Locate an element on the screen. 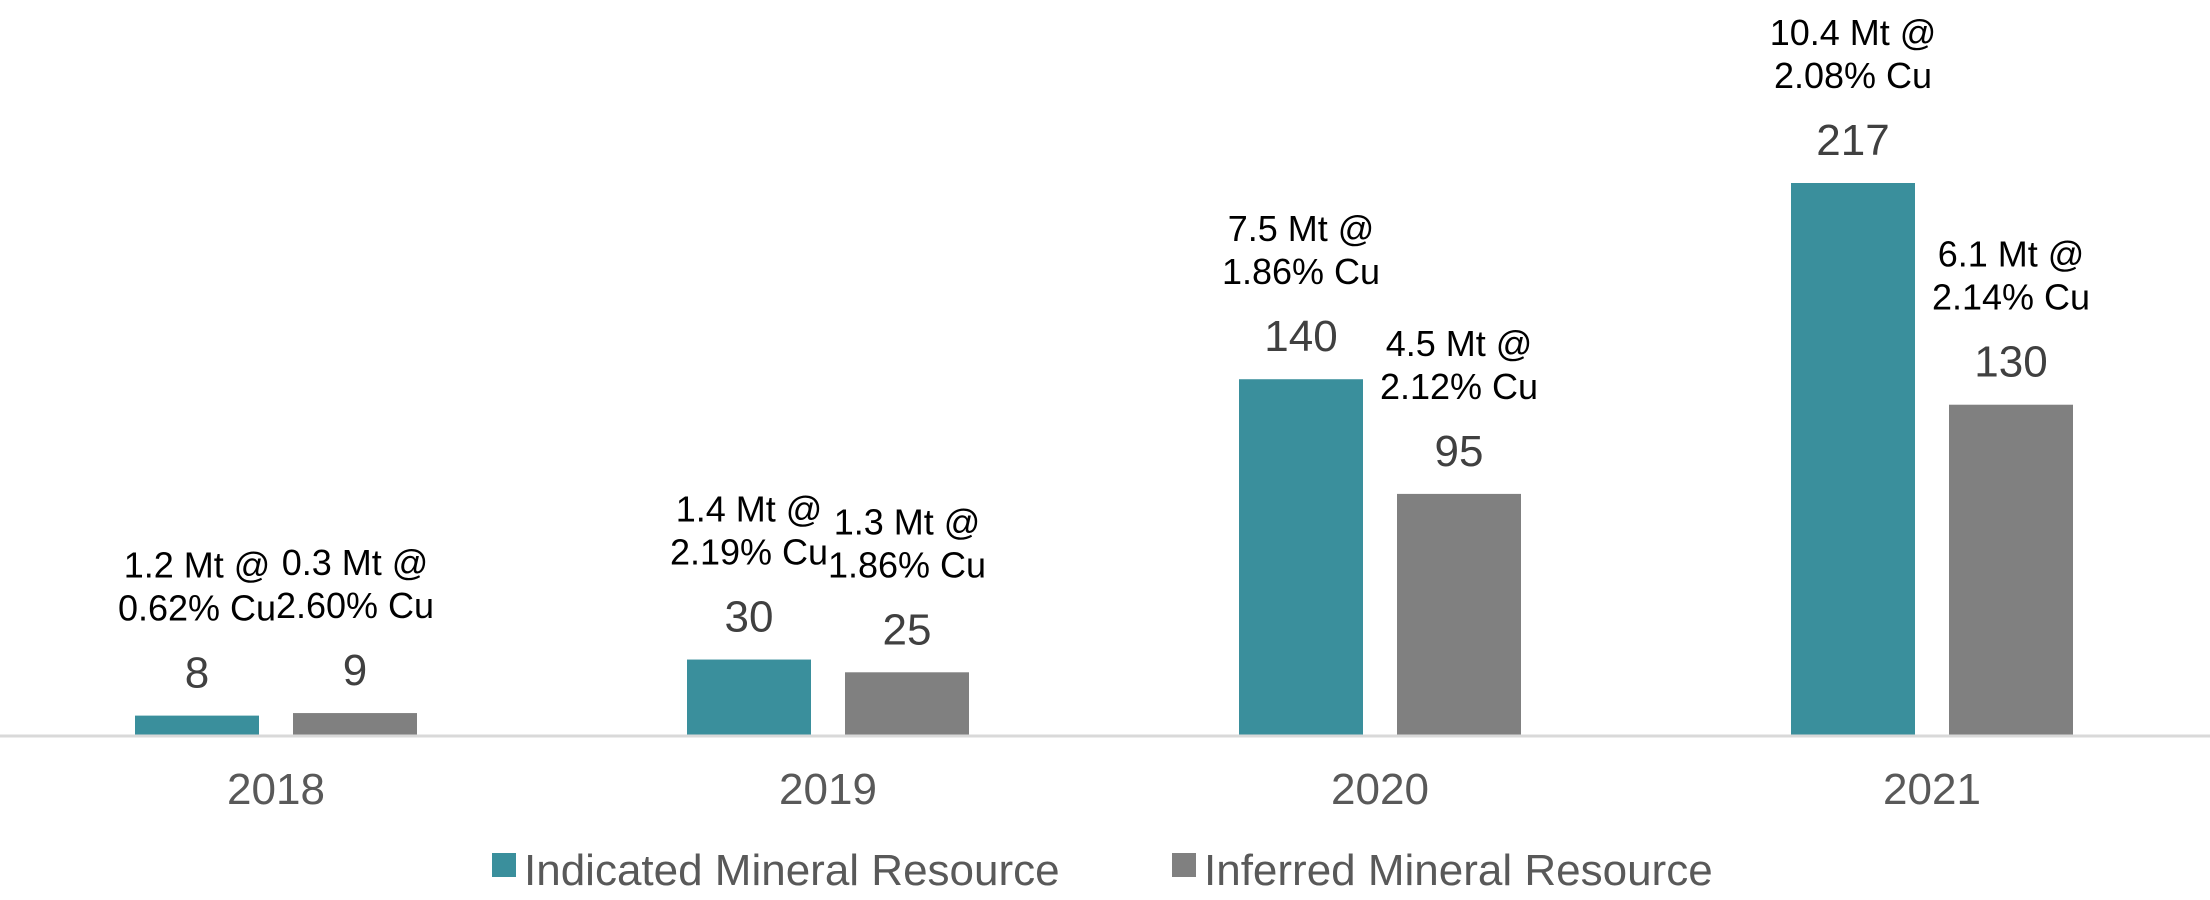  annotation-tonnage-indicated-mineral-resource-2018: 1.2 Mt @ is located at coordinates (197, 565).